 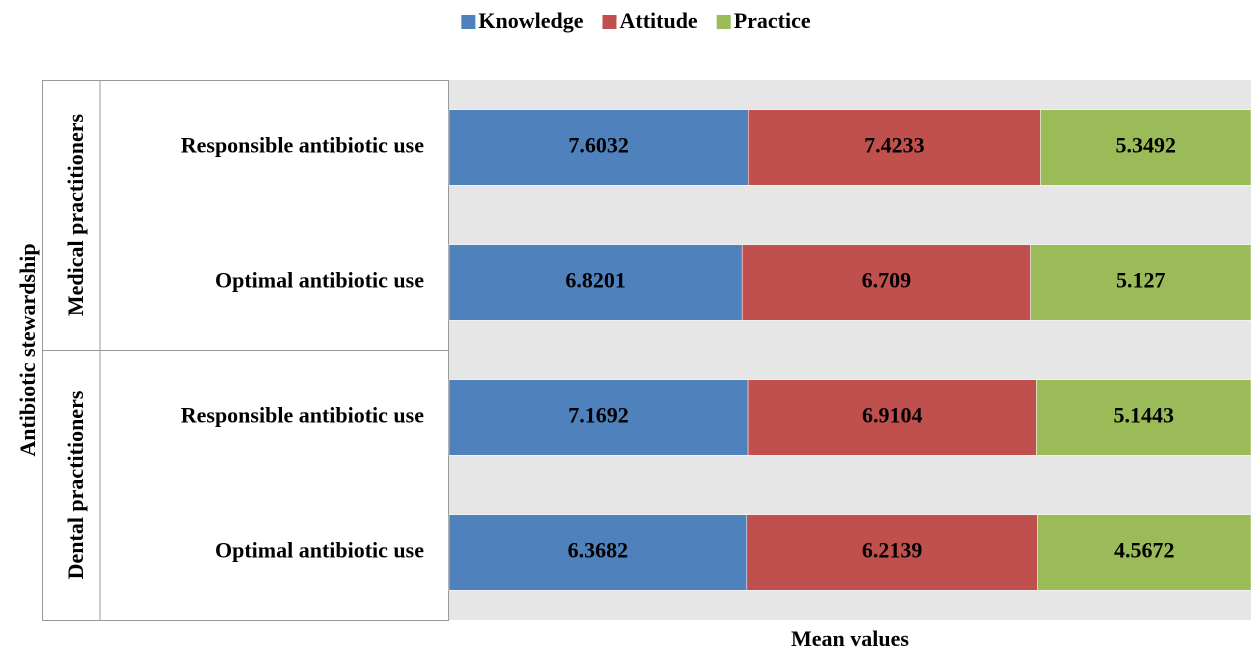 I want to click on data-label: 4.5672, so click(x=1144, y=550).